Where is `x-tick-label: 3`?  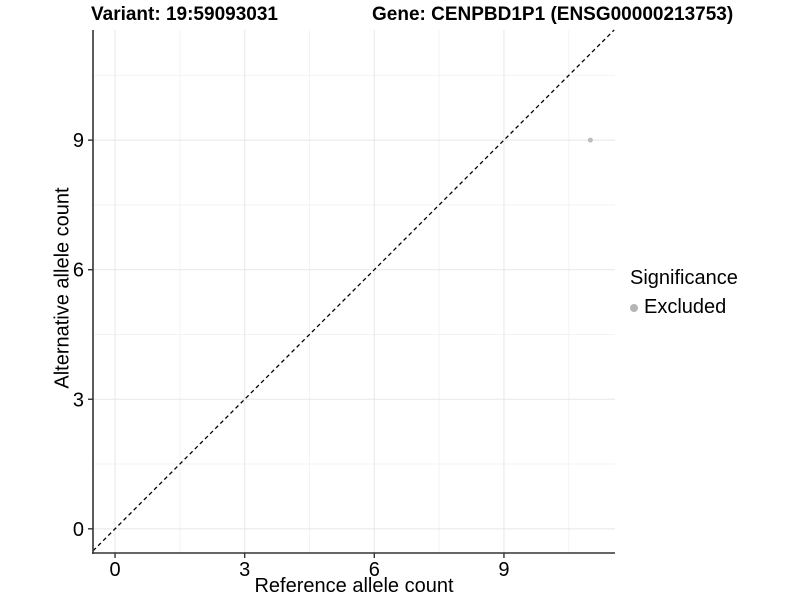
x-tick-label: 3 is located at coordinates (244, 570).